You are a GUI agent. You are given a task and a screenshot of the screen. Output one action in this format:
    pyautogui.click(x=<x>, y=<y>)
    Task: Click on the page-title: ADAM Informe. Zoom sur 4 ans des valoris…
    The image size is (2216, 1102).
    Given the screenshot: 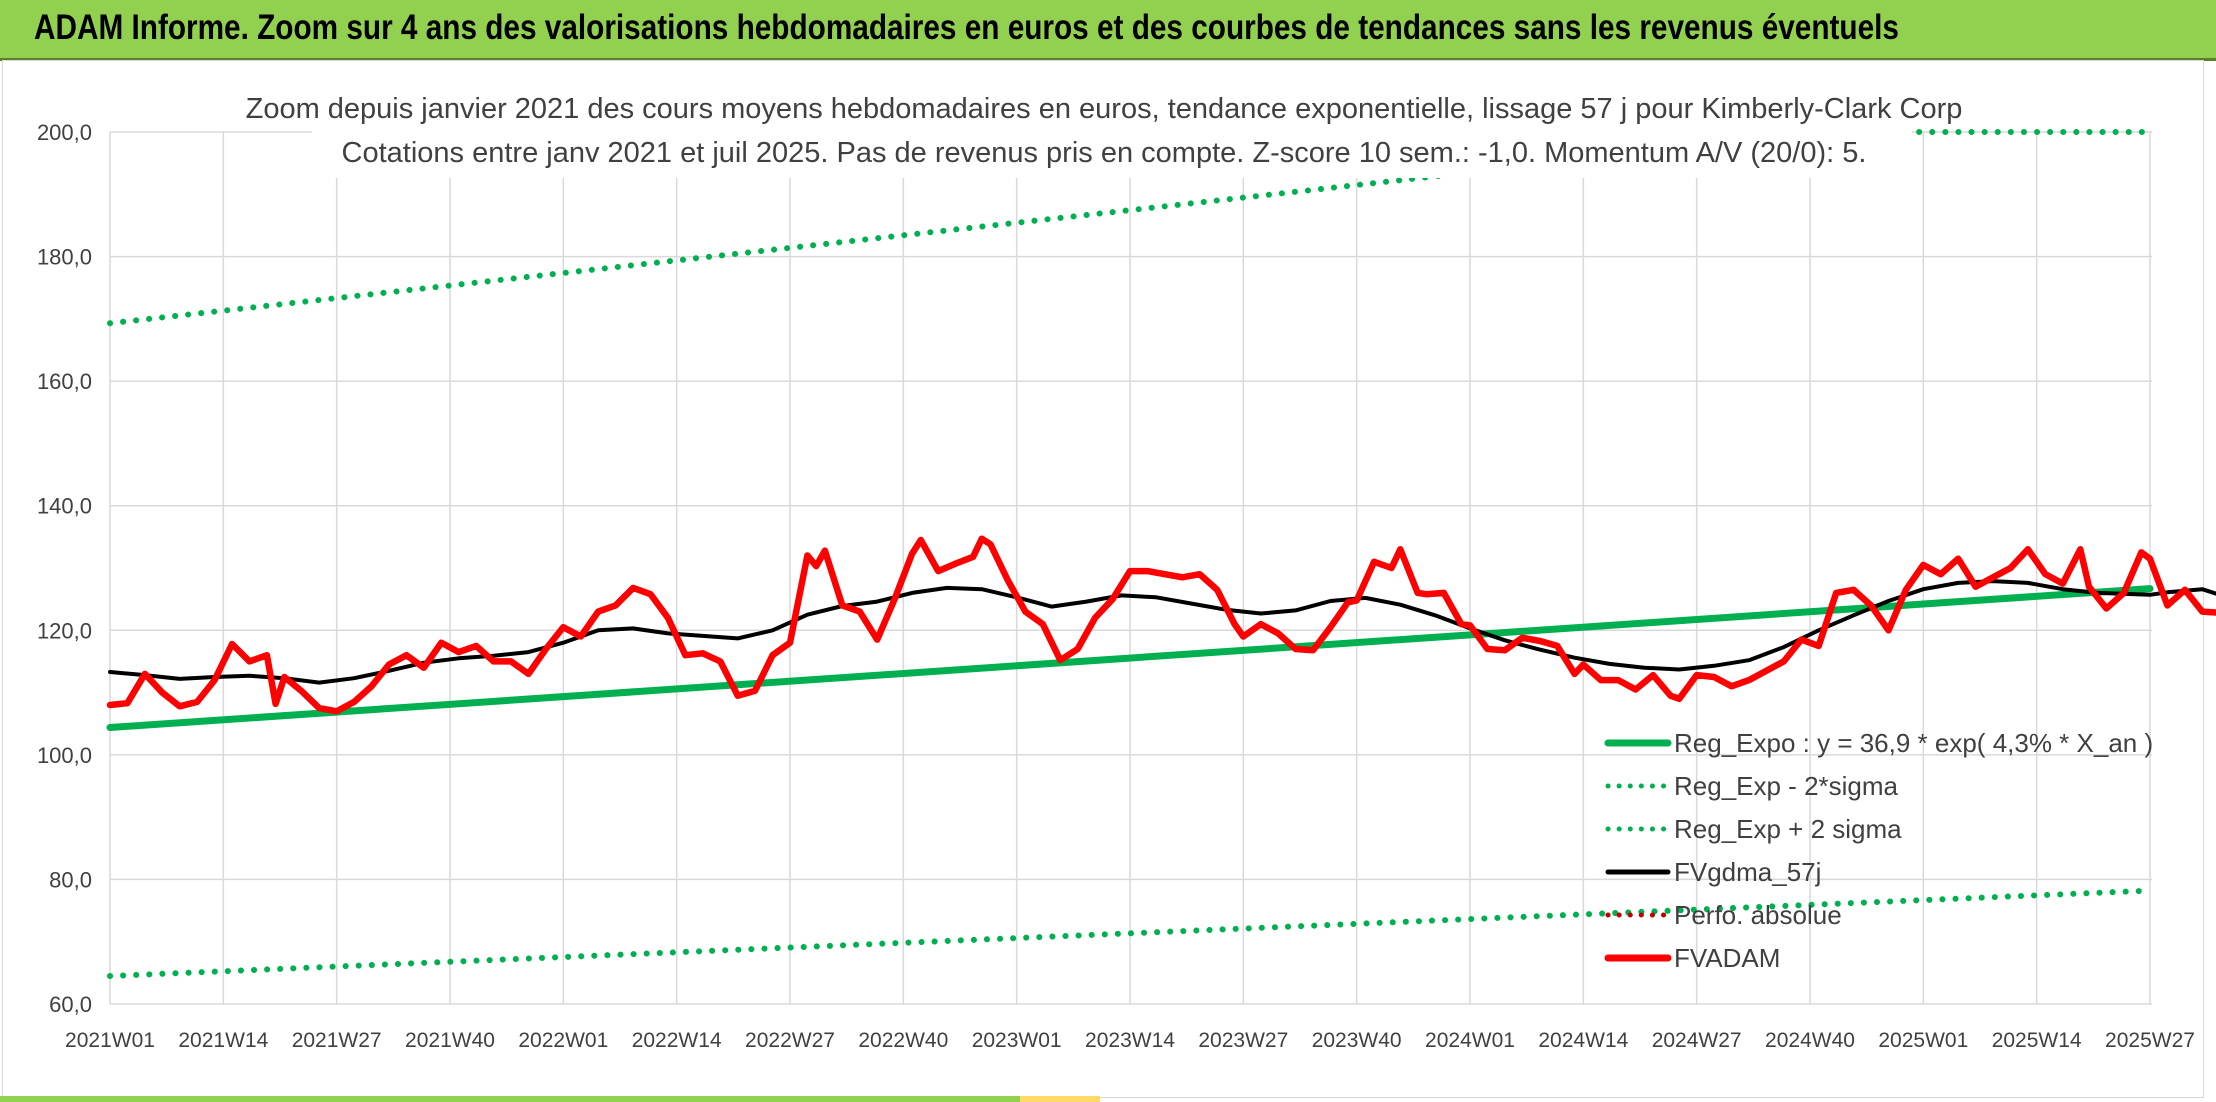 What is the action you would take?
    pyautogui.click(x=966, y=27)
    